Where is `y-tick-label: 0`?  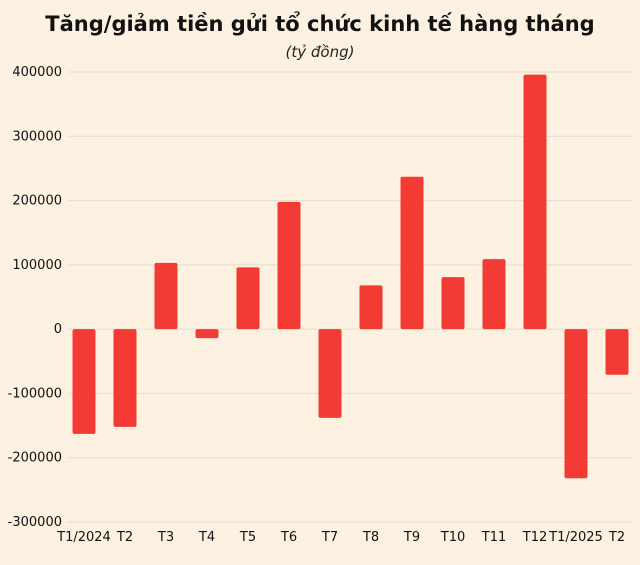
y-tick-label: 0 is located at coordinates (58, 329).